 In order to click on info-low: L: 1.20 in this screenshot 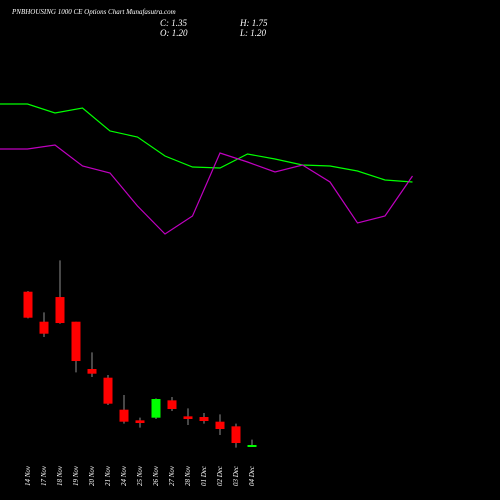, I will do `click(253, 33)`.